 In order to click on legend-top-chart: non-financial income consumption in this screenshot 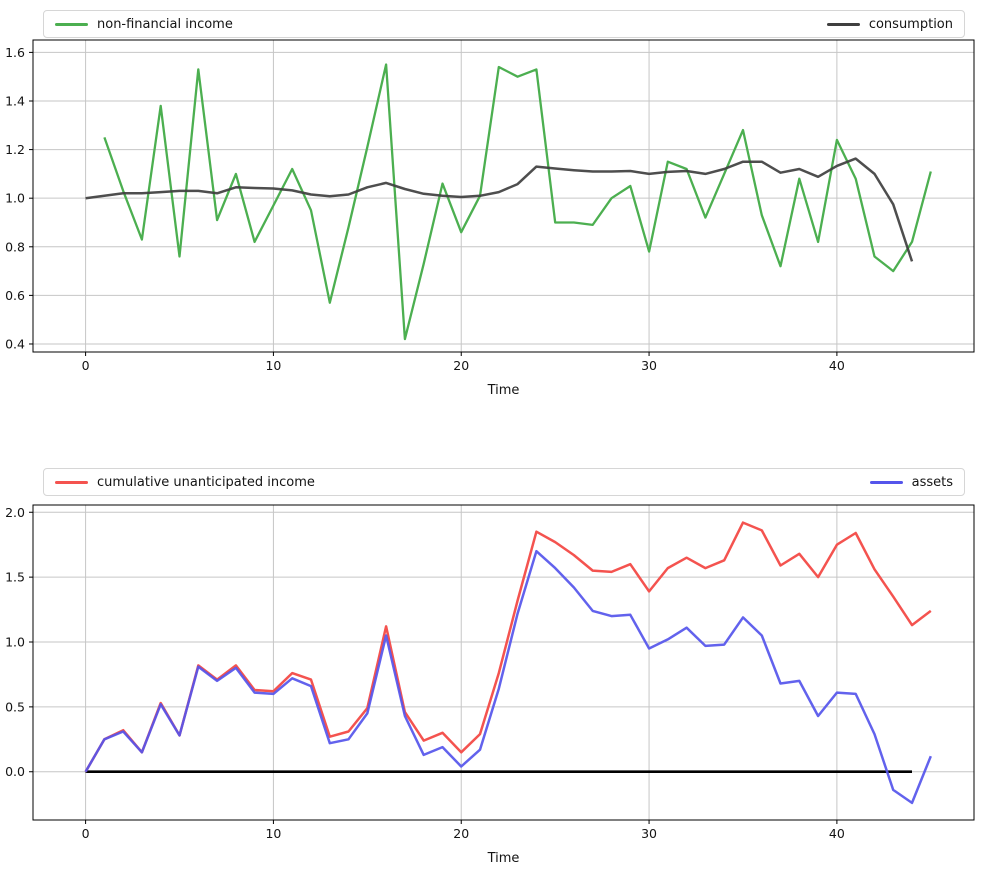, I will do `click(504, 24)`.